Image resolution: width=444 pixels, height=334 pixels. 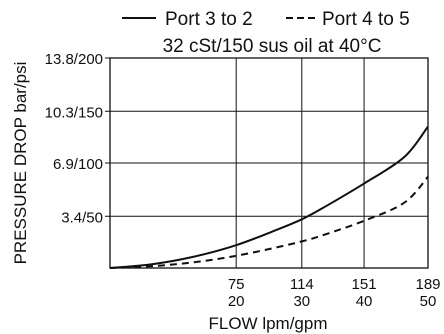 I want to click on x-axis-label: FLOW lpm/gpm, so click(x=267, y=323).